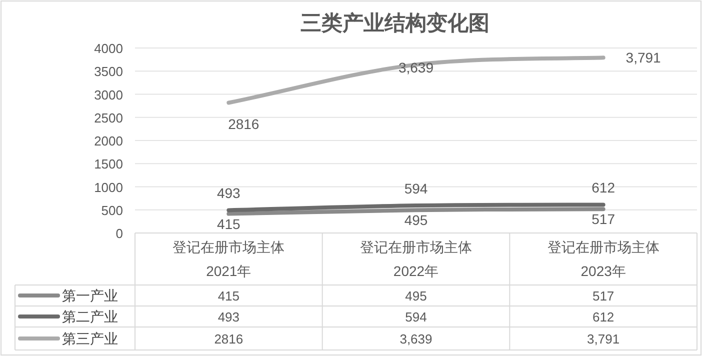  Describe the element at coordinates (112, 210) in the screenshot. I see `y-tick-label: 500` at that location.